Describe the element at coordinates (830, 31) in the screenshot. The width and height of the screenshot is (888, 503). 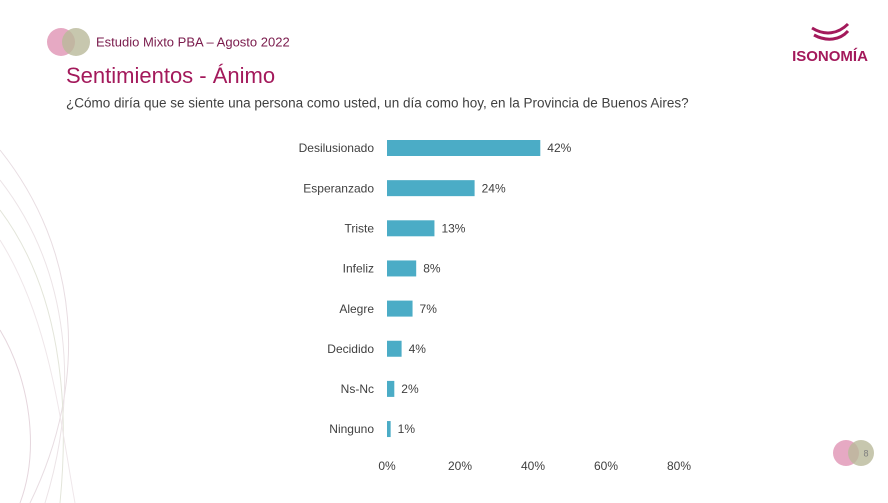
I see `logo-mark` at that location.